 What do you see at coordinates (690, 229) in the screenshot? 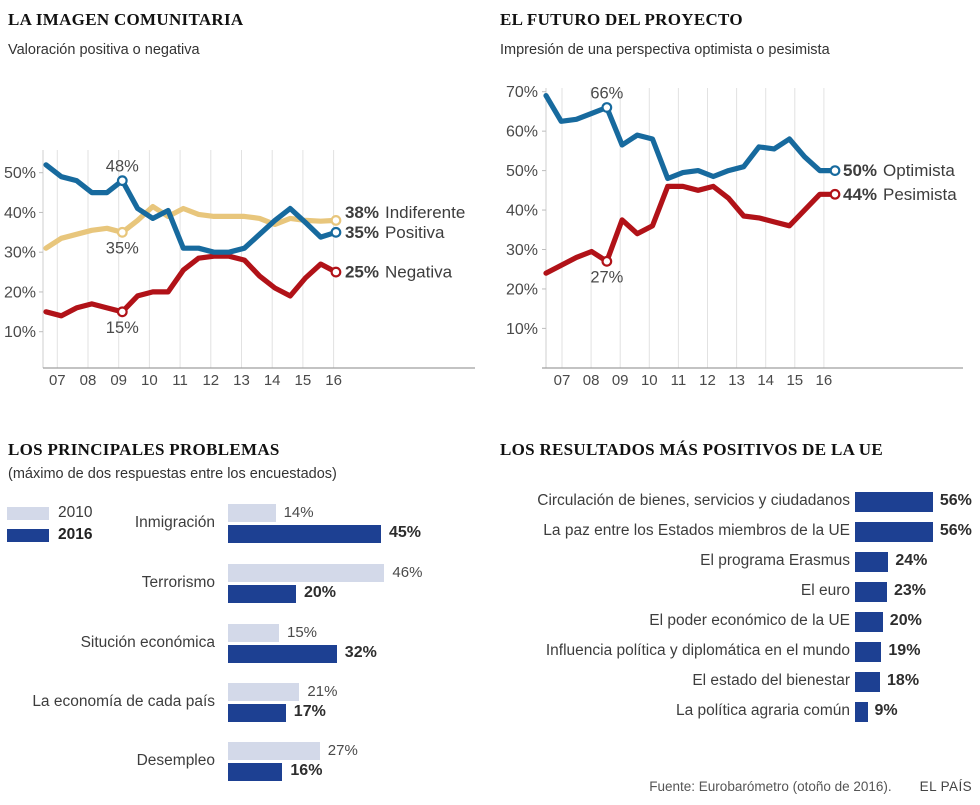
I see `line-pesimista` at bounding box center [690, 229].